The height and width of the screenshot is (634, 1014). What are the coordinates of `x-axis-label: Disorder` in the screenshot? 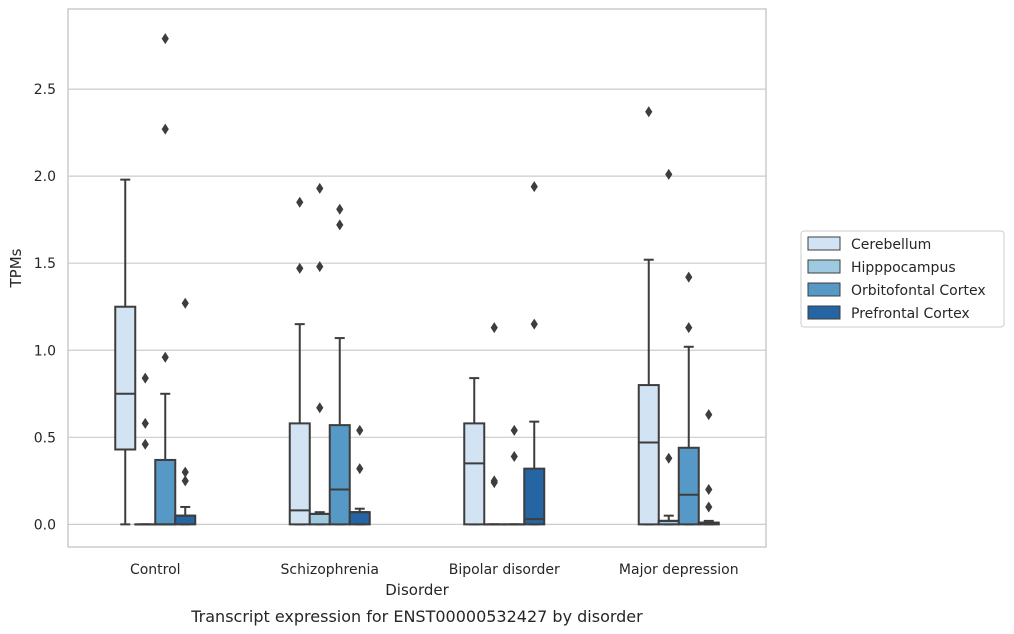 It's located at (417, 590).